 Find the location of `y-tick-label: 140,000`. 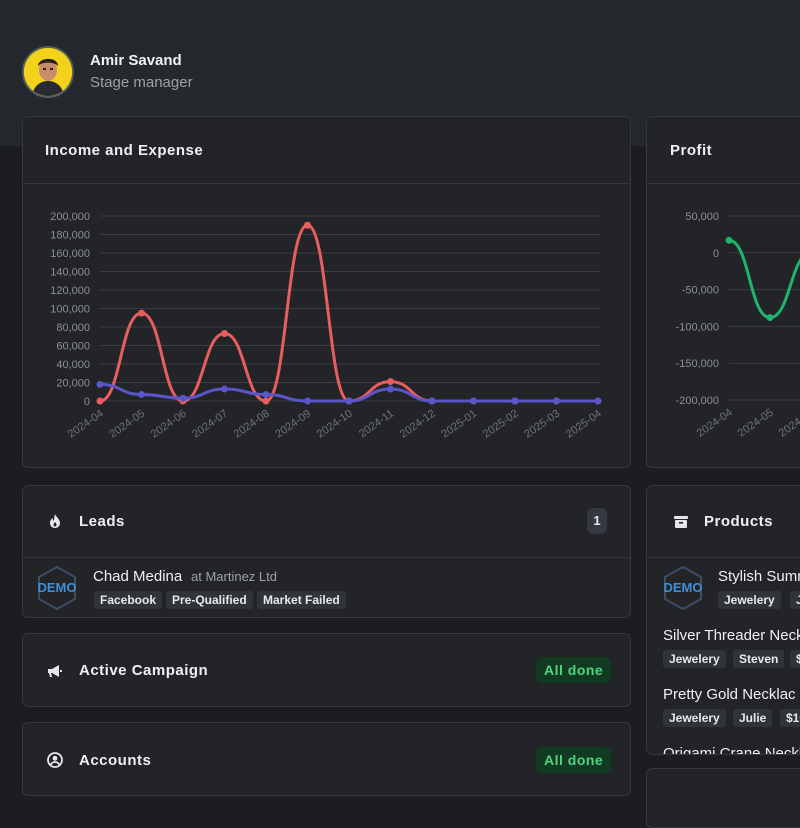

y-tick-label: 140,000 is located at coordinates (70, 273).